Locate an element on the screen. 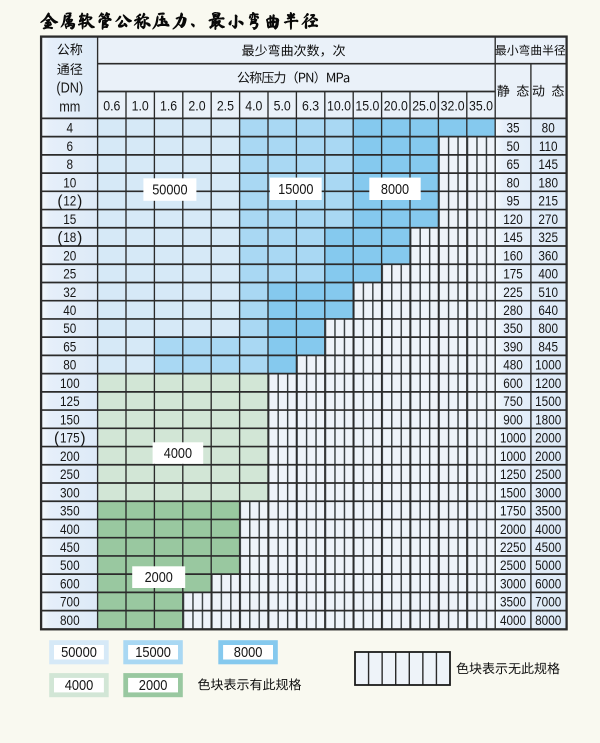 This screenshot has height=743, width=600. svg-text: 18 is located at coordinates (69, 237).